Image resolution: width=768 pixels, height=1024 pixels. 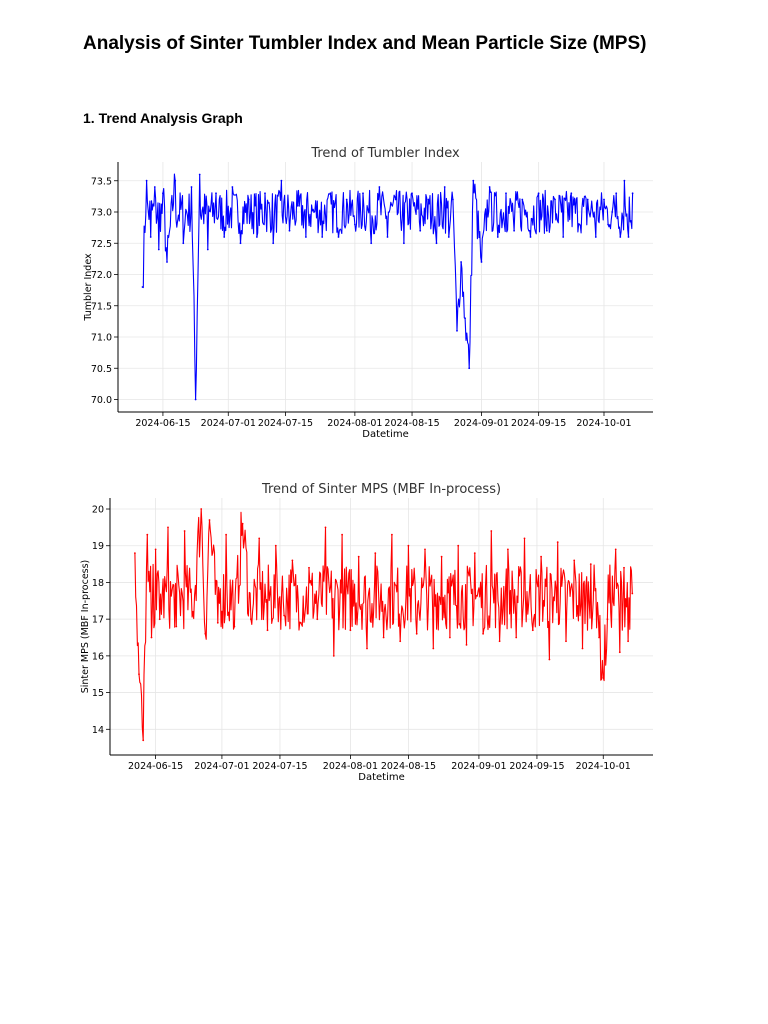 What do you see at coordinates (98, 583) in the screenshot?
I see `y-tick-label: 18` at bounding box center [98, 583].